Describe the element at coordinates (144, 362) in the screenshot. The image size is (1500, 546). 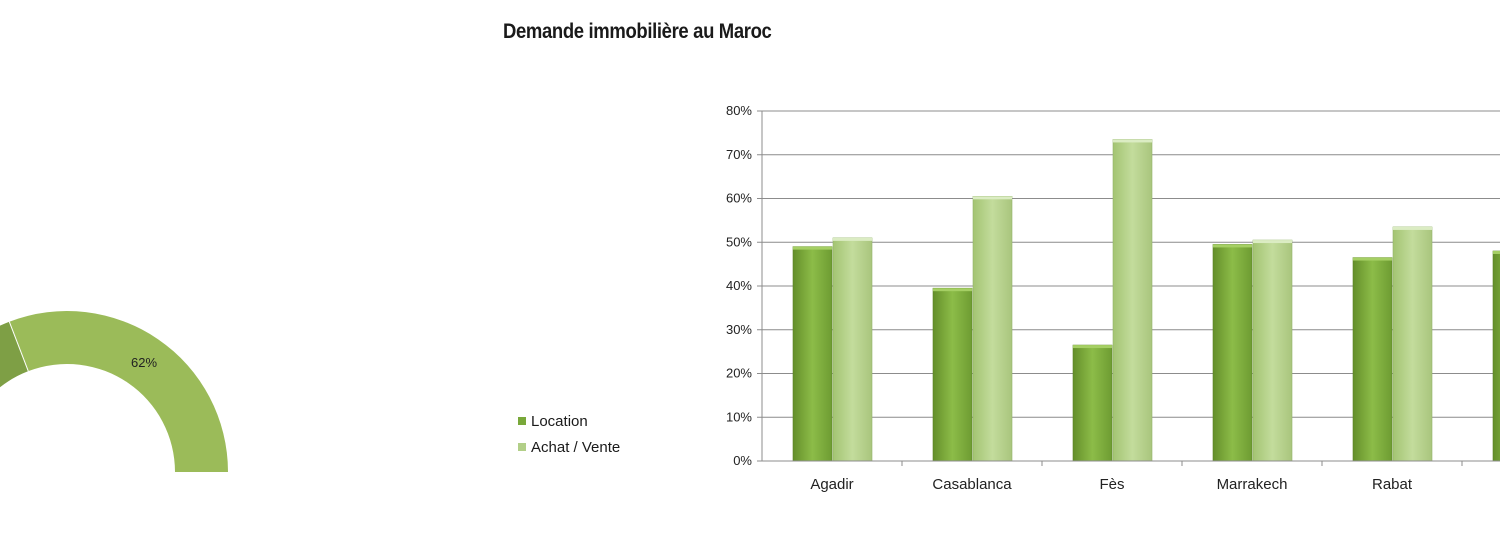
I see `donut-slice-label: 62%` at that location.